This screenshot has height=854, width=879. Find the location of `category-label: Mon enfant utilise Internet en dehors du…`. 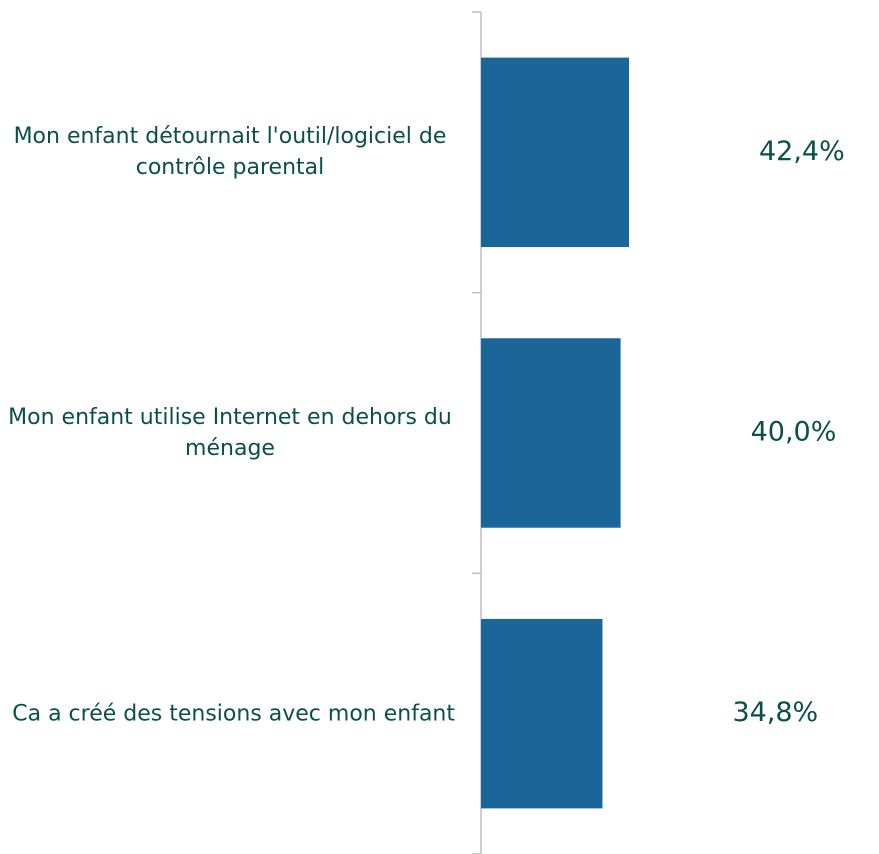

category-label: Mon enfant utilise Internet en dehors du… is located at coordinates (230, 433).